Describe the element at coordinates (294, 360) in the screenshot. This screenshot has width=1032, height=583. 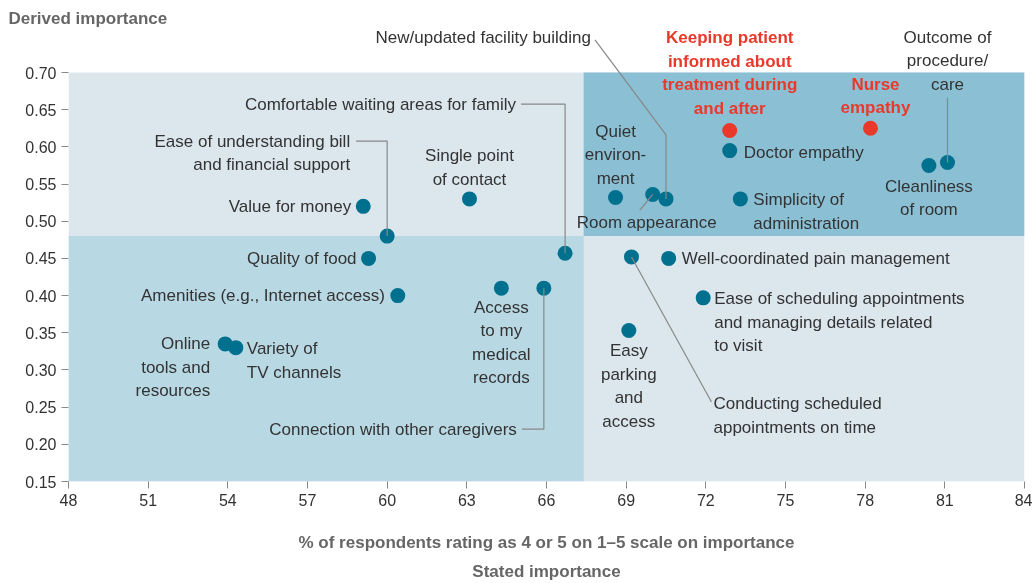
I see `annotation: Variety of TV channels` at that location.